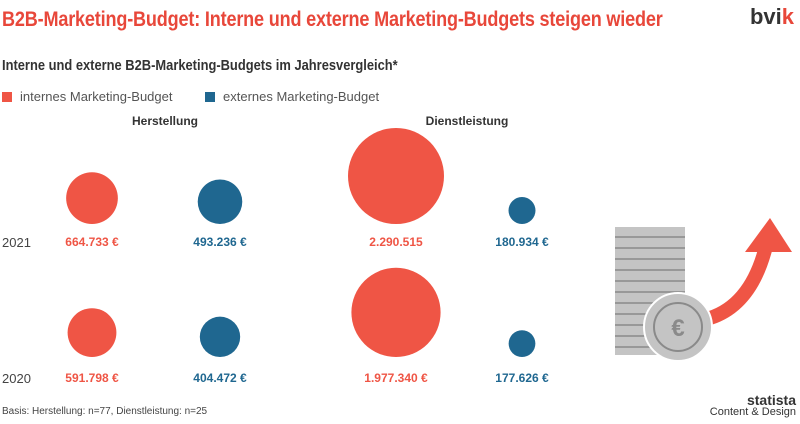  What do you see at coordinates (771, 16) in the screenshot?
I see `bvik-logo: bvik` at bounding box center [771, 16].